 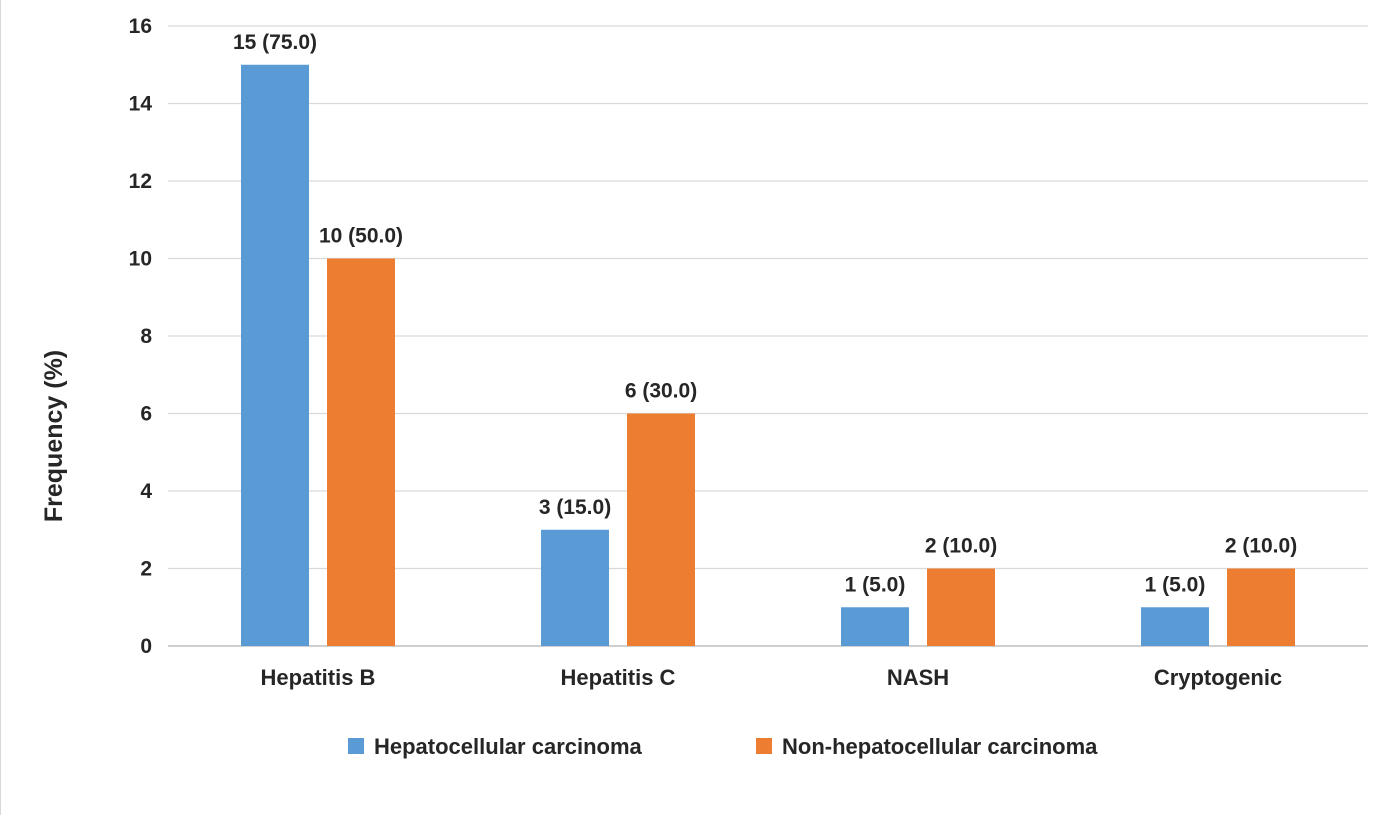 What do you see at coordinates (661, 391) in the screenshot?
I see `data-label: 6 (30.0)` at bounding box center [661, 391].